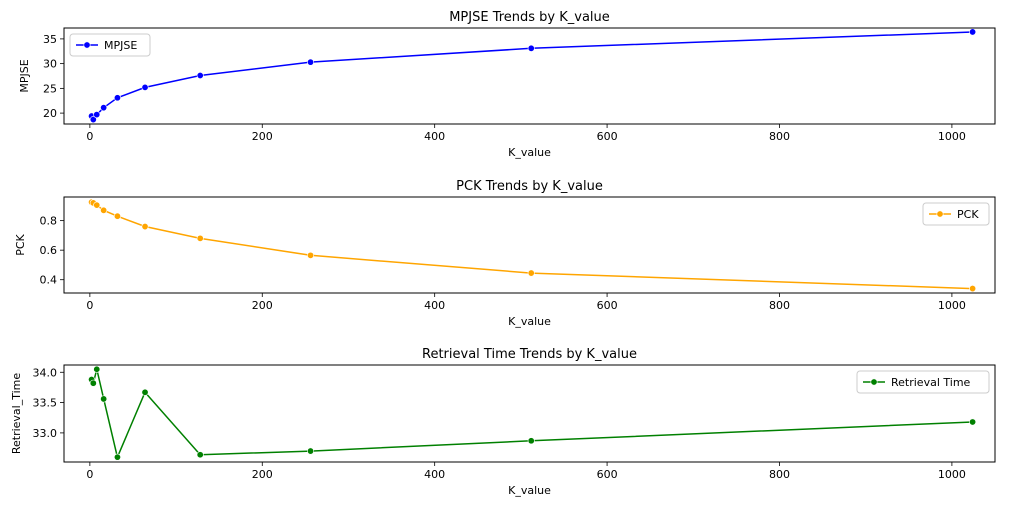 Image resolution: width=1027 pixels, height=508 pixels. What do you see at coordinates (16, 414) in the screenshot?
I see `y-axis-label: Retrieval_Time` at bounding box center [16, 414].